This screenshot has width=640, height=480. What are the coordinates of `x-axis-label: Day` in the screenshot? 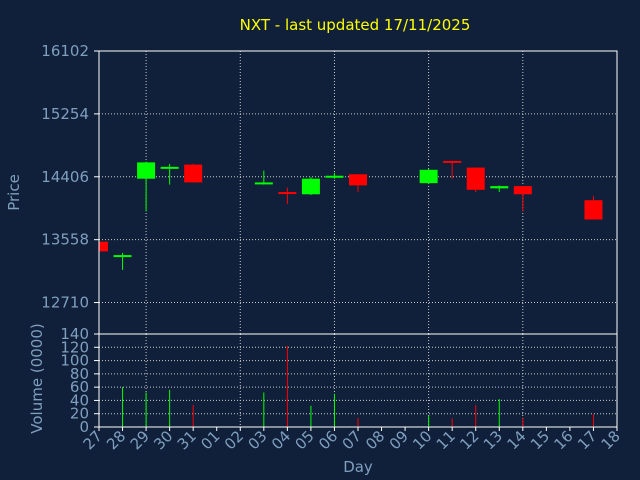 It's located at (358, 467).